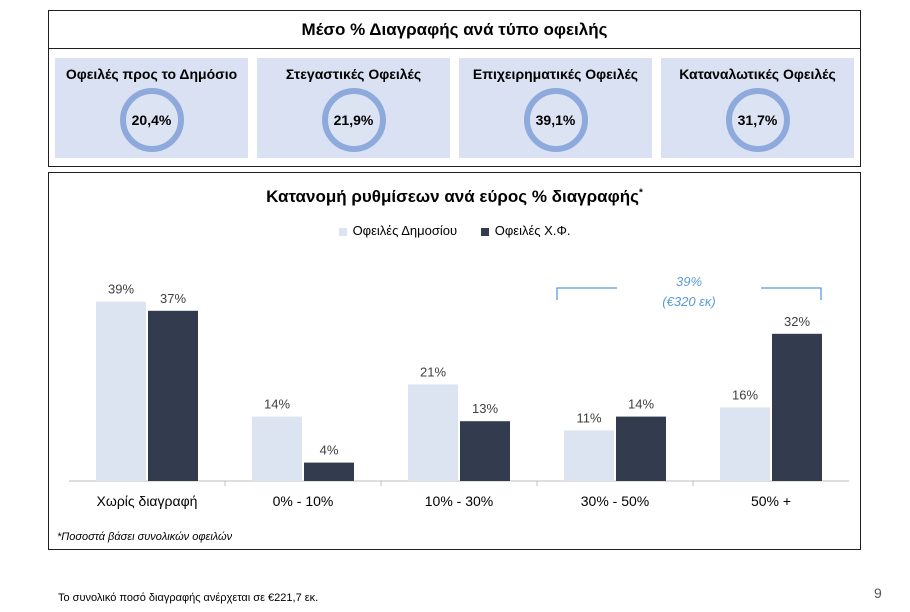 This screenshot has width=910, height=612. What do you see at coordinates (353, 74) in the screenshot?
I see `card-label: Στεγαστικές Οφειλές` at bounding box center [353, 74].